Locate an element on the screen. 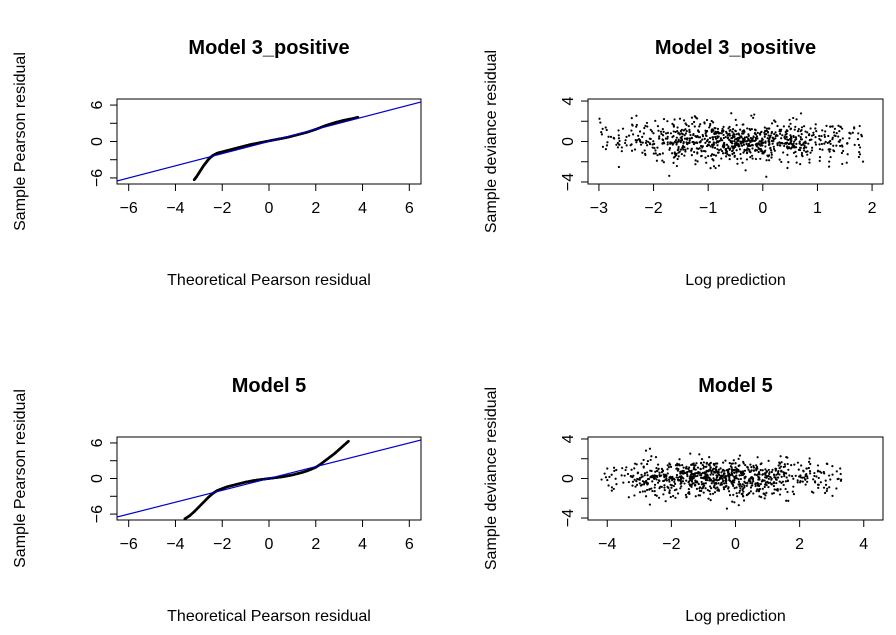  x-tick-label: 0 is located at coordinates (735, 544).